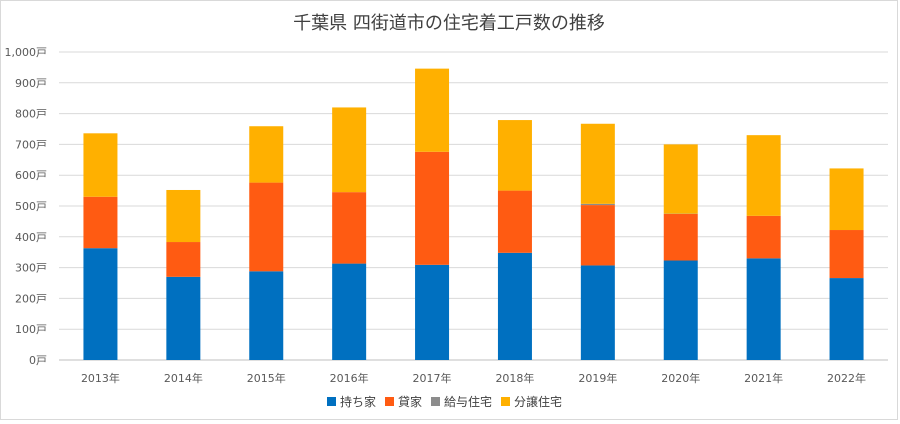 The image size is (900, 424). What do you see at coordinates (432, 378) in the screenshot?
I see `x-tick-label: 2017年` at bounding box center [432, 378].